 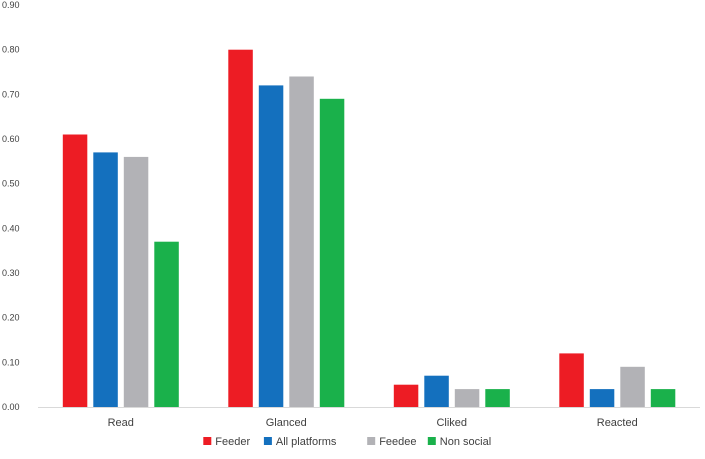 I want to click on legend-label: All platforms, so click(x=306, y=442).